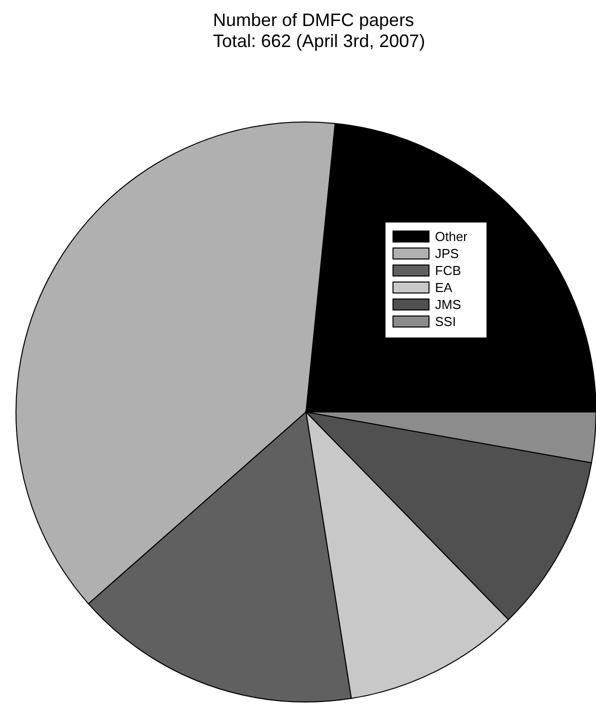 The height and width of the screenshot is (704, 596). Describe the element at coordinates (319, 41) in the screenshot. I see `chart-subtitle: Total: 662 (April 3rd, 2007)` at that location.